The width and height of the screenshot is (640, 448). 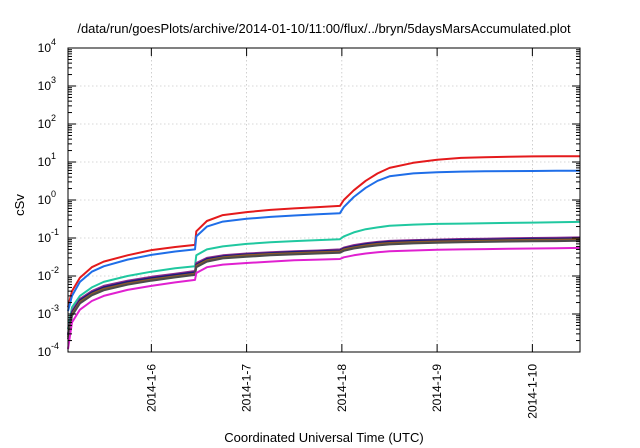 I want to click on y-tick-label: 10 -4, so click(x=48, y=350).